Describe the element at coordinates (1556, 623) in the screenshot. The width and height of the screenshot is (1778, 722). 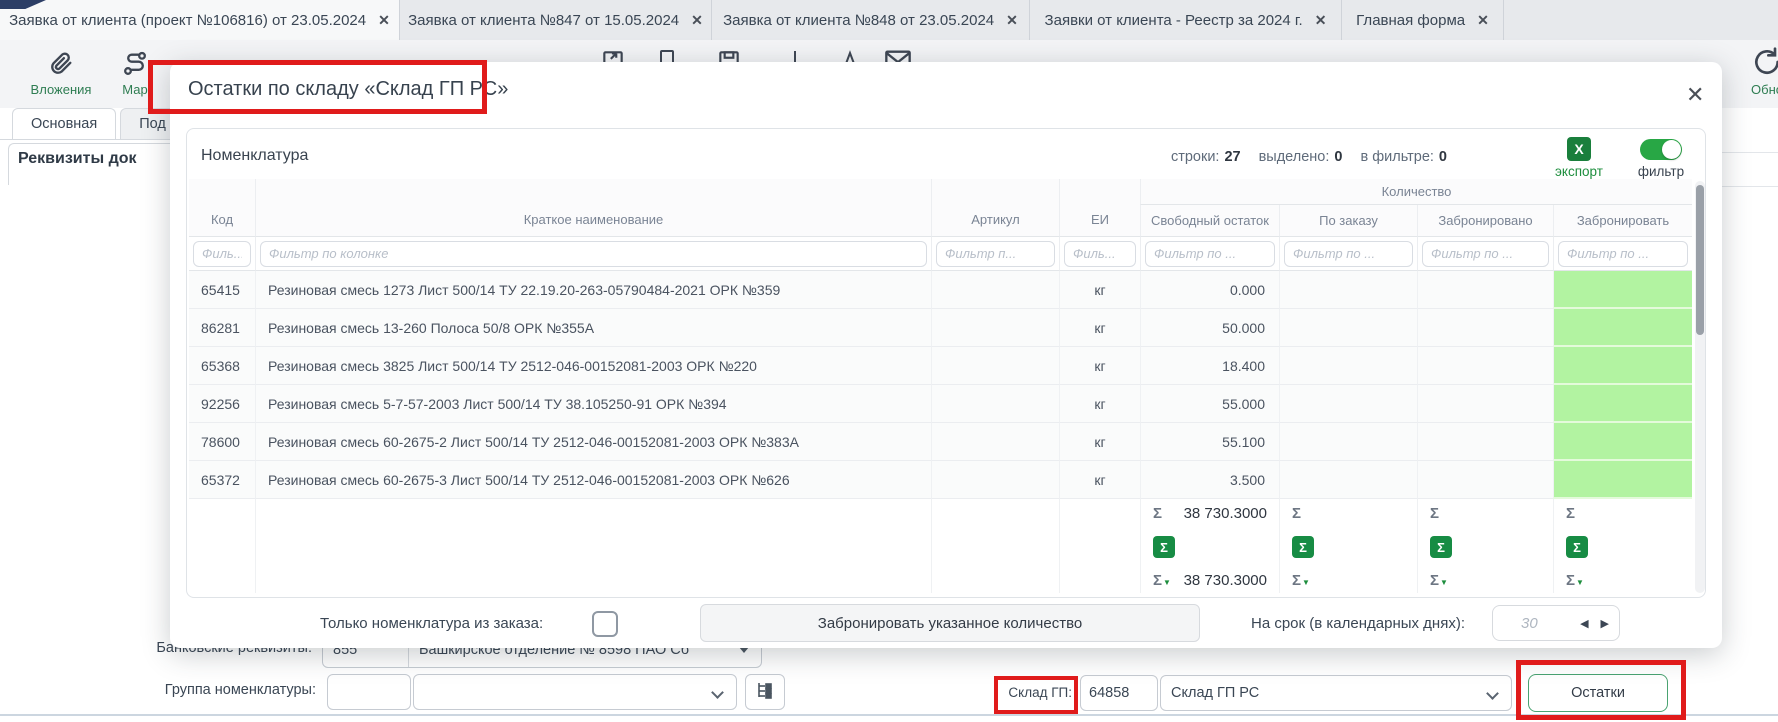
I see `term-days-stepper: 30 ◀ ▶` at that location.